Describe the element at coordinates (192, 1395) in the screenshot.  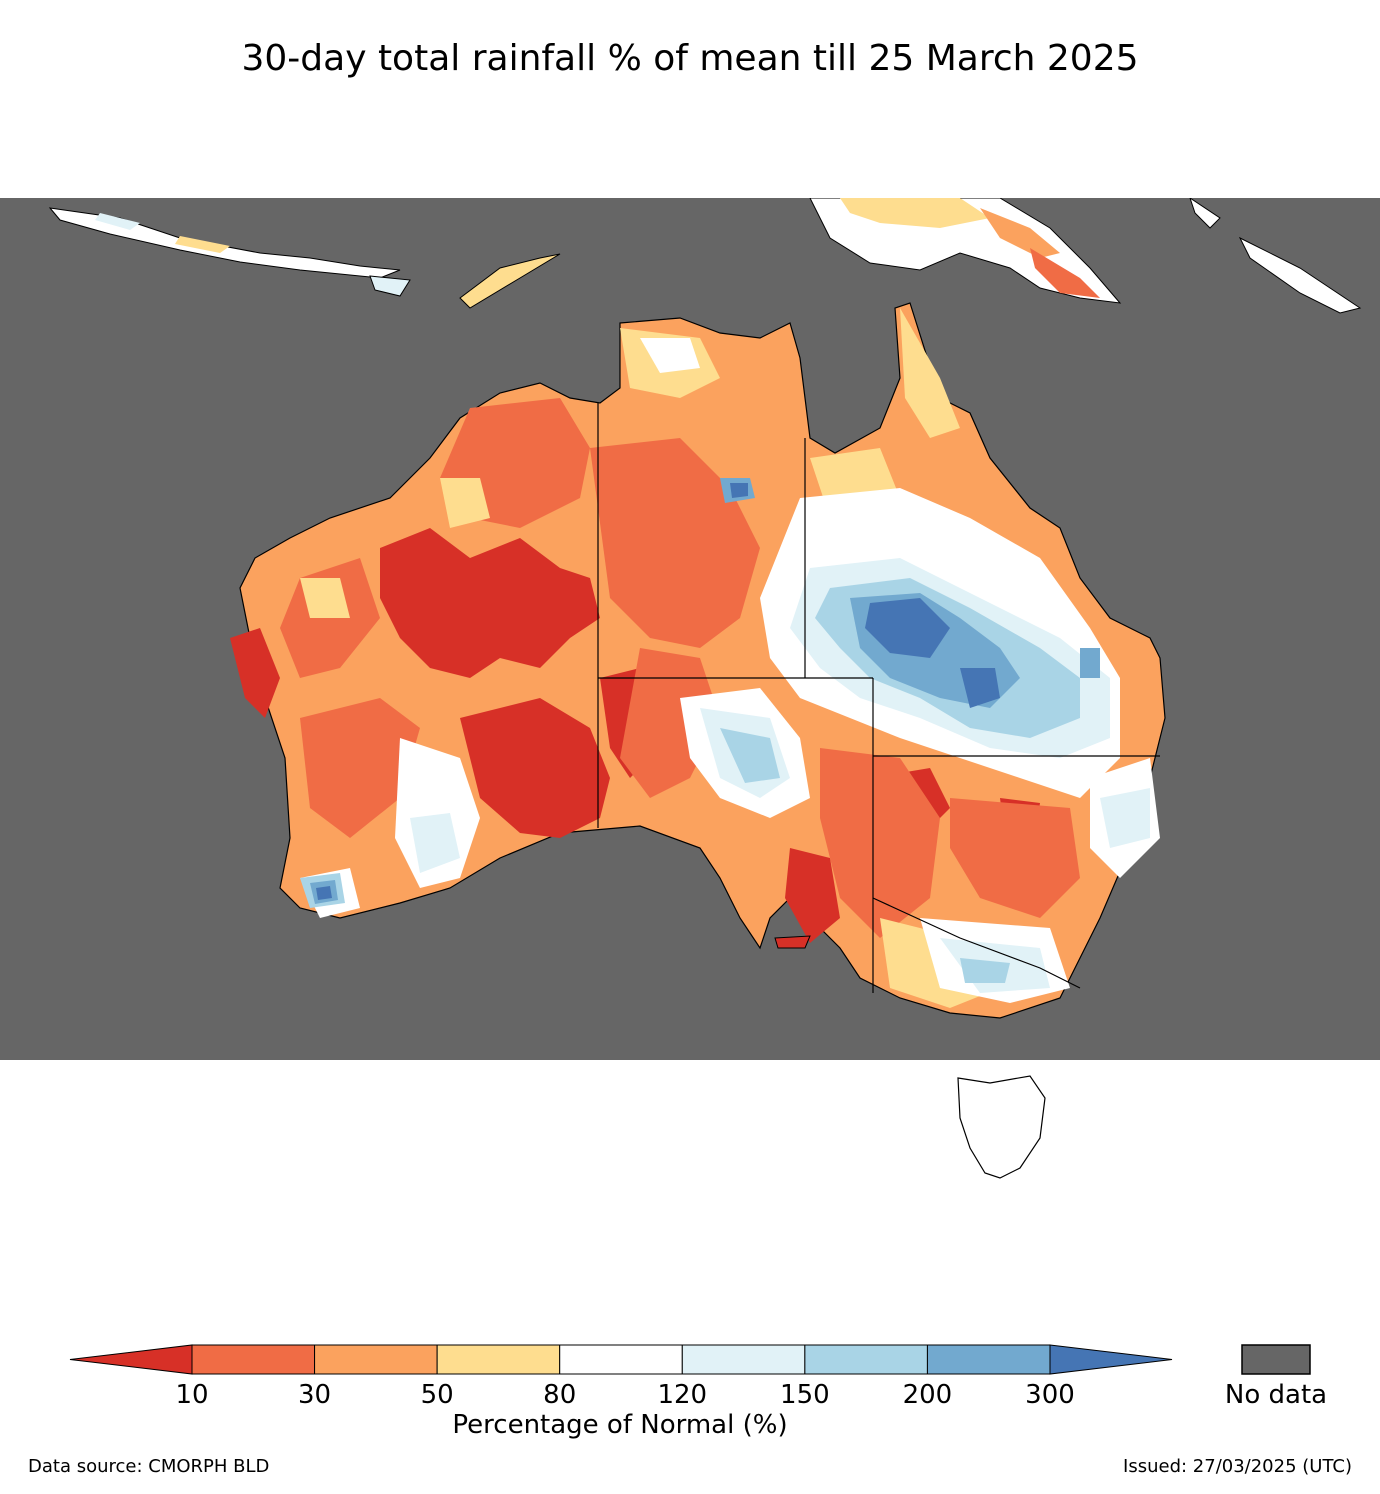
I see `colorbar-tick-label: 10` at that location.